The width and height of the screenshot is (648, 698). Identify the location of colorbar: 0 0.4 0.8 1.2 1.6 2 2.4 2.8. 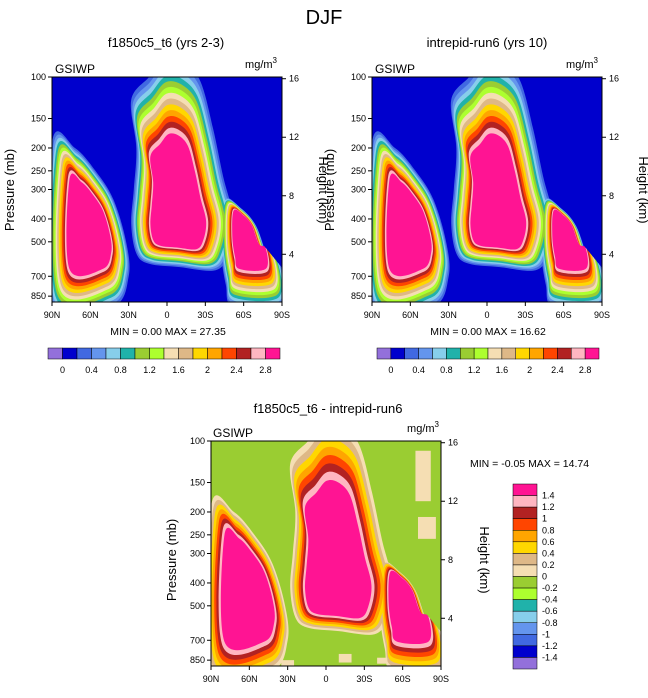
(164, 361).